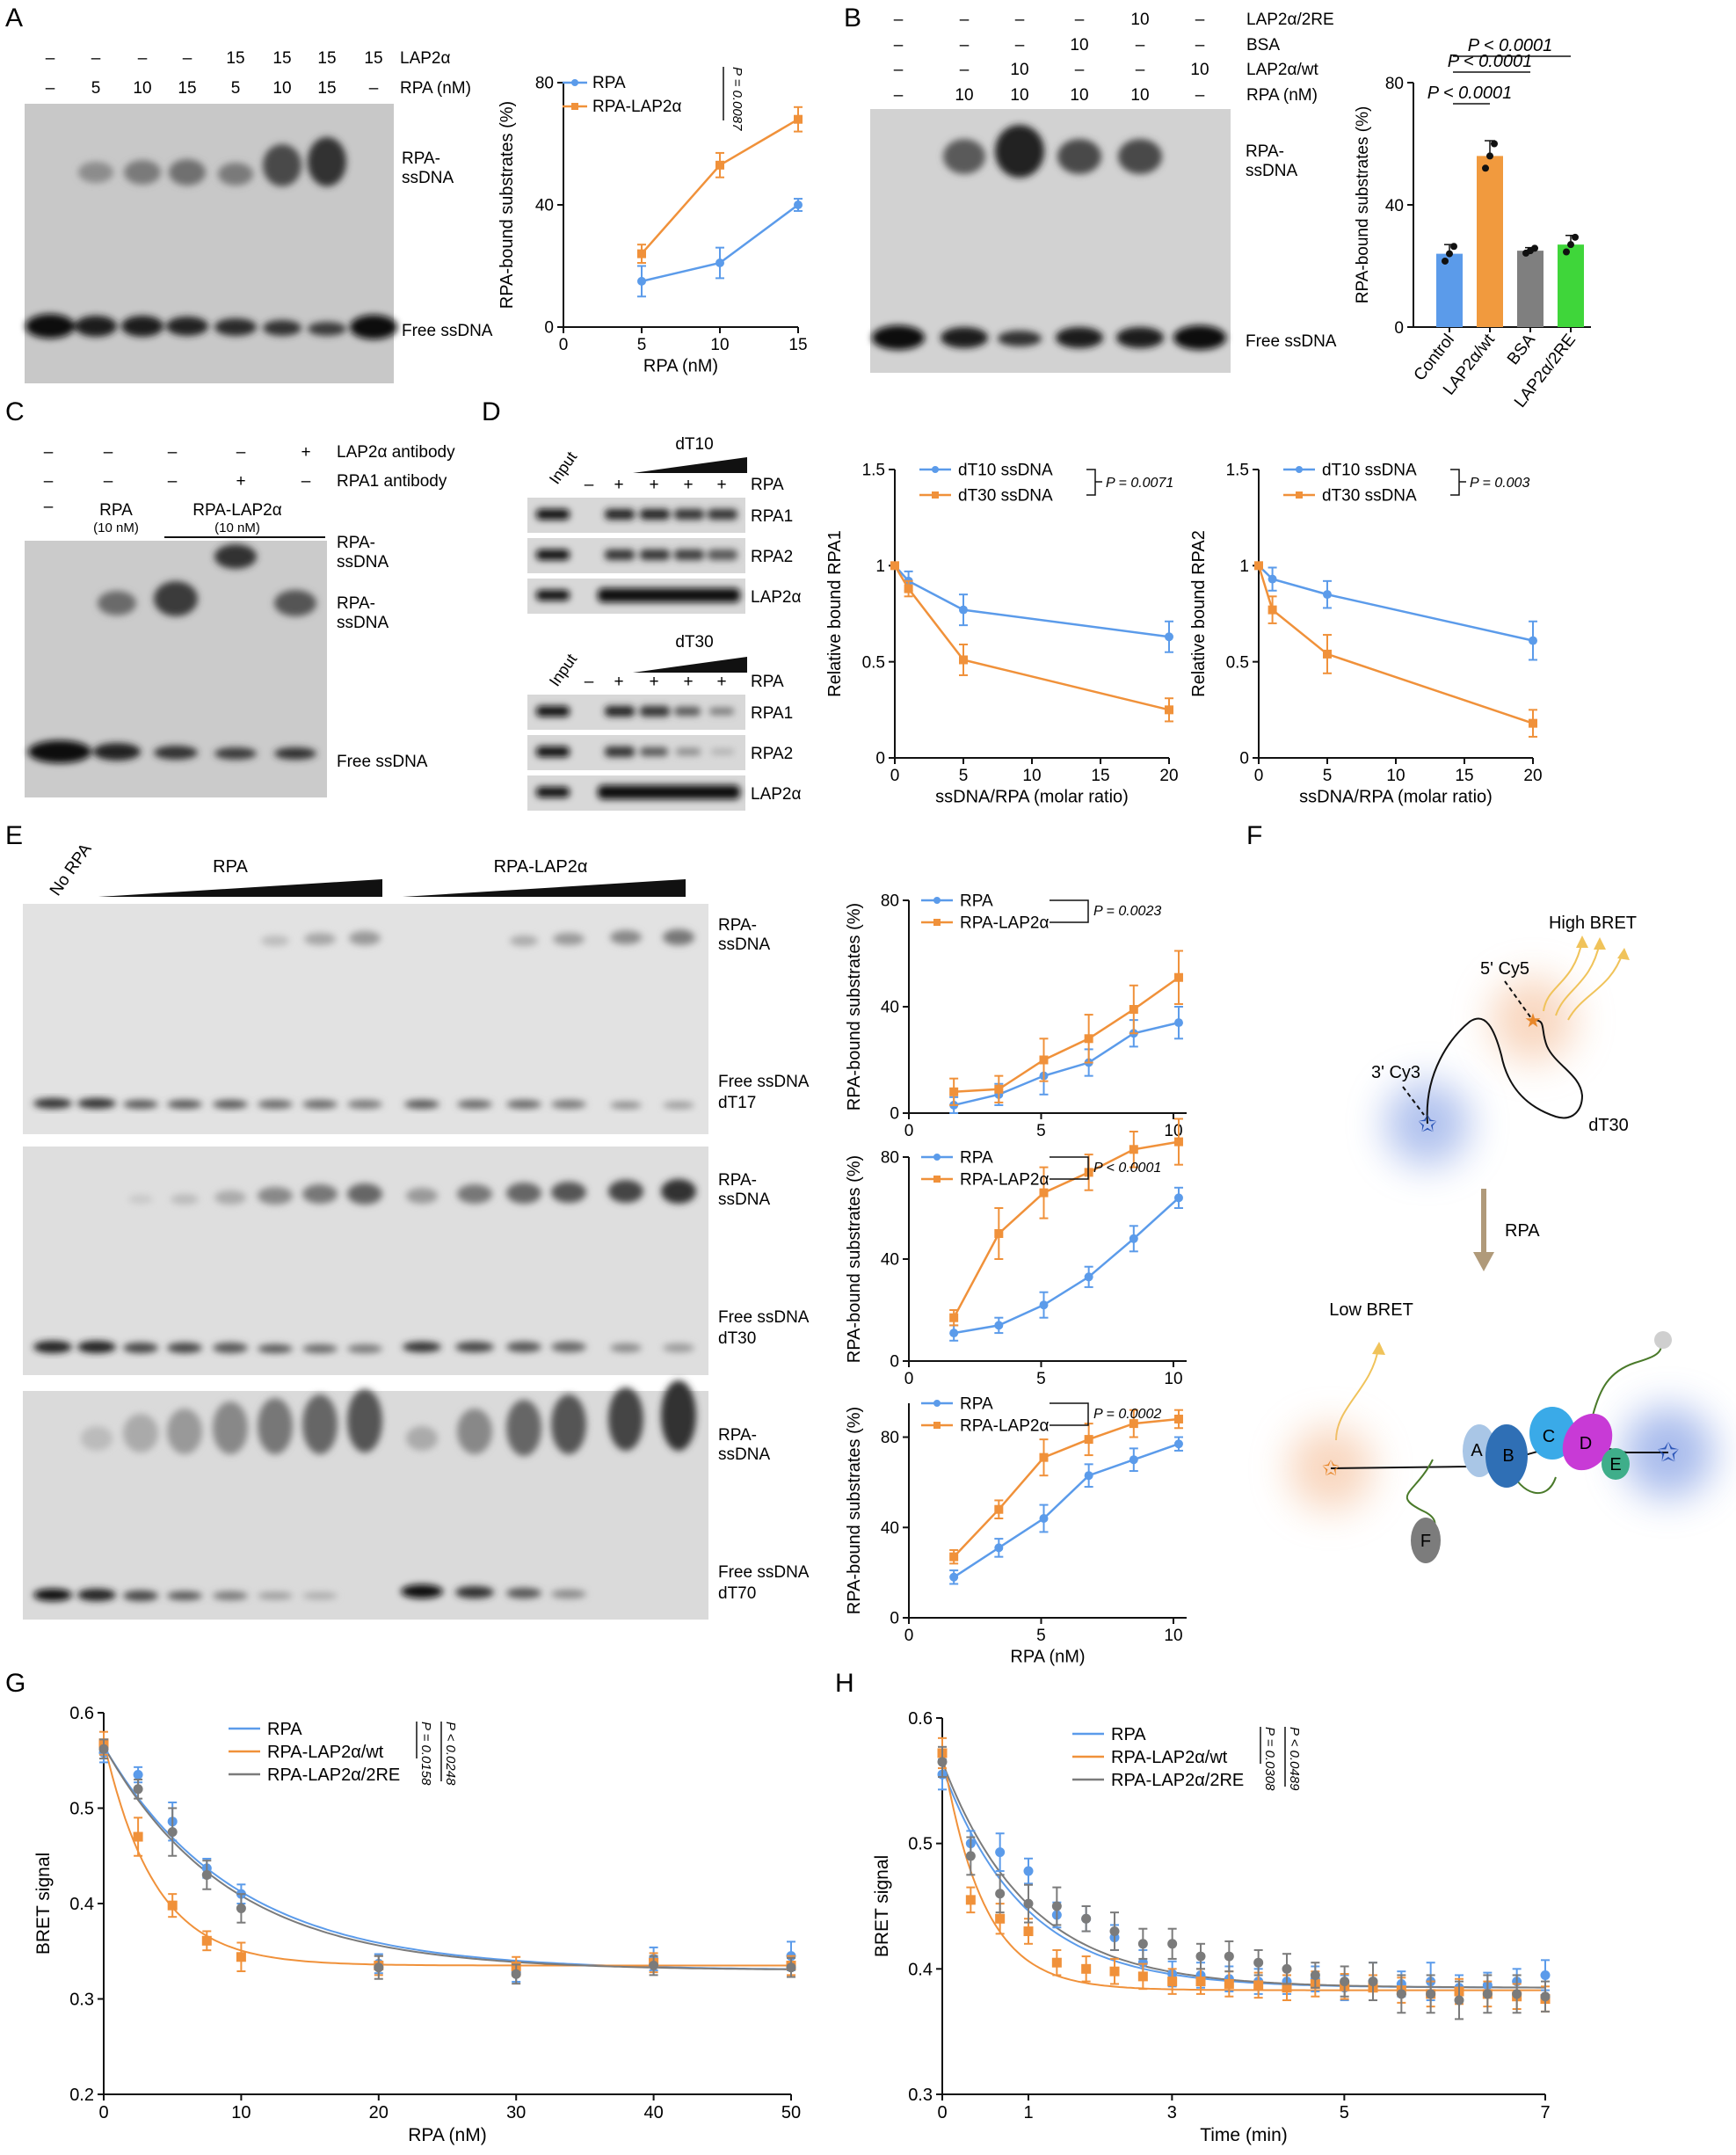  I want to click on pvalue-label: P = 0.0002, so click(1127, 1414).